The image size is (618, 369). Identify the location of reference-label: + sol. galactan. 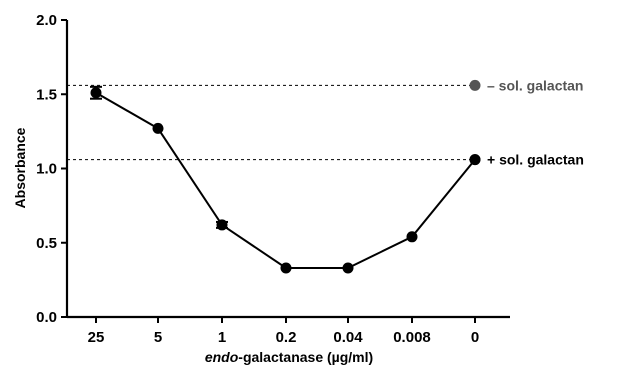
(535, 160).